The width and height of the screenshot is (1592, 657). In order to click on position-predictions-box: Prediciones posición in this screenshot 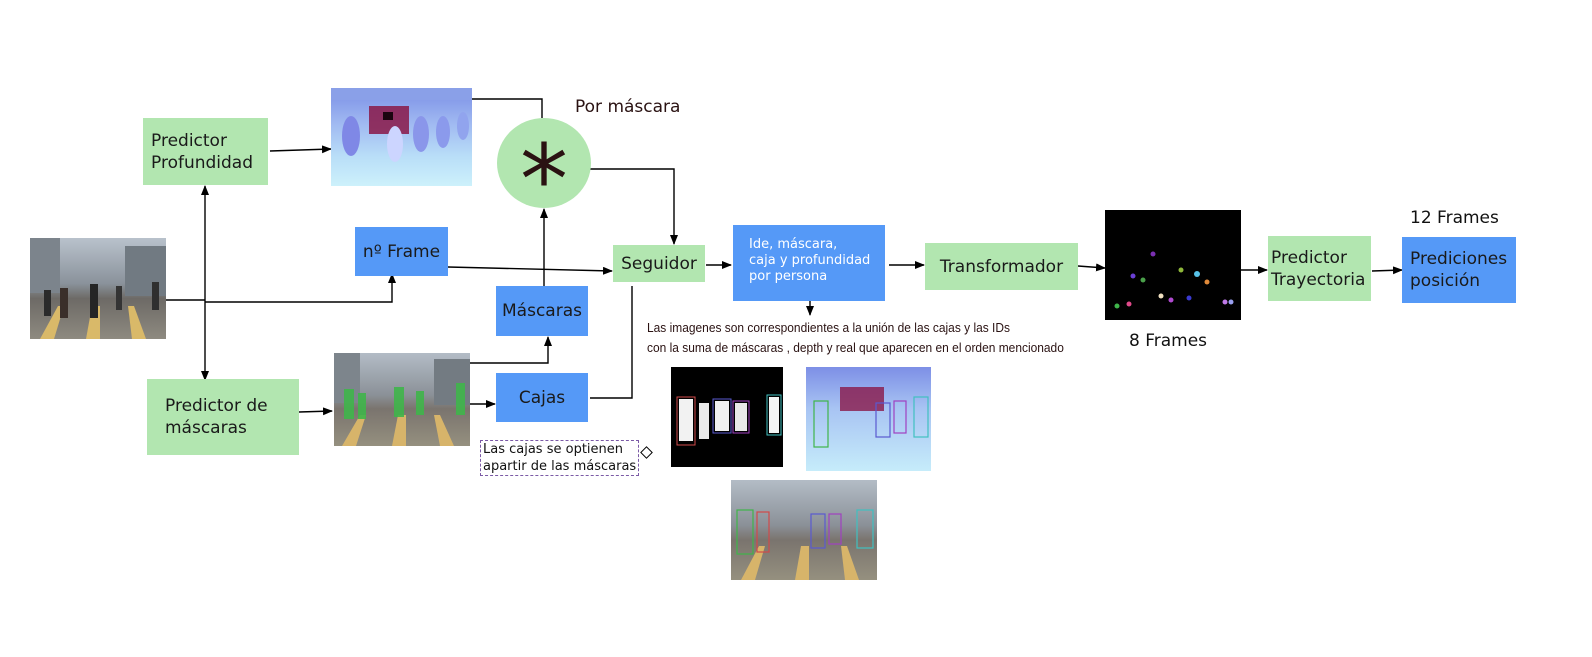, I will do `click(1459, 270)`.